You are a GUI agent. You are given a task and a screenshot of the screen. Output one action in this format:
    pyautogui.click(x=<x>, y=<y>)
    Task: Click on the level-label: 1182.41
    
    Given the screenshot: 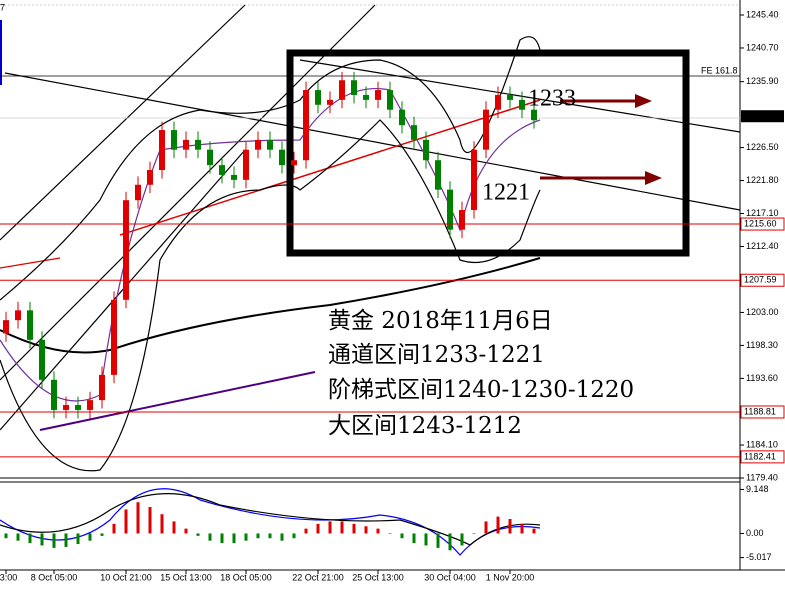 What is the action you would take?
    pyautogui.click(x=760, y=456)
    